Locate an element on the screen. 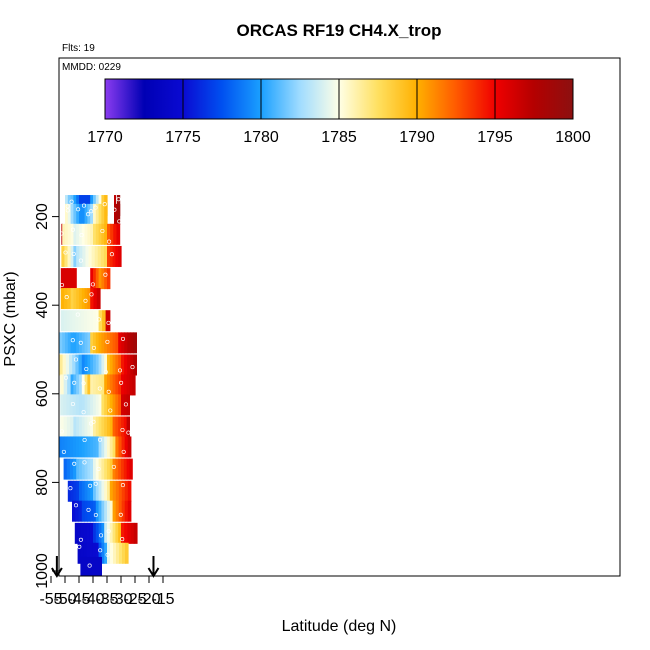  x-tick-label: -30 is located at coordinates (120, 599).